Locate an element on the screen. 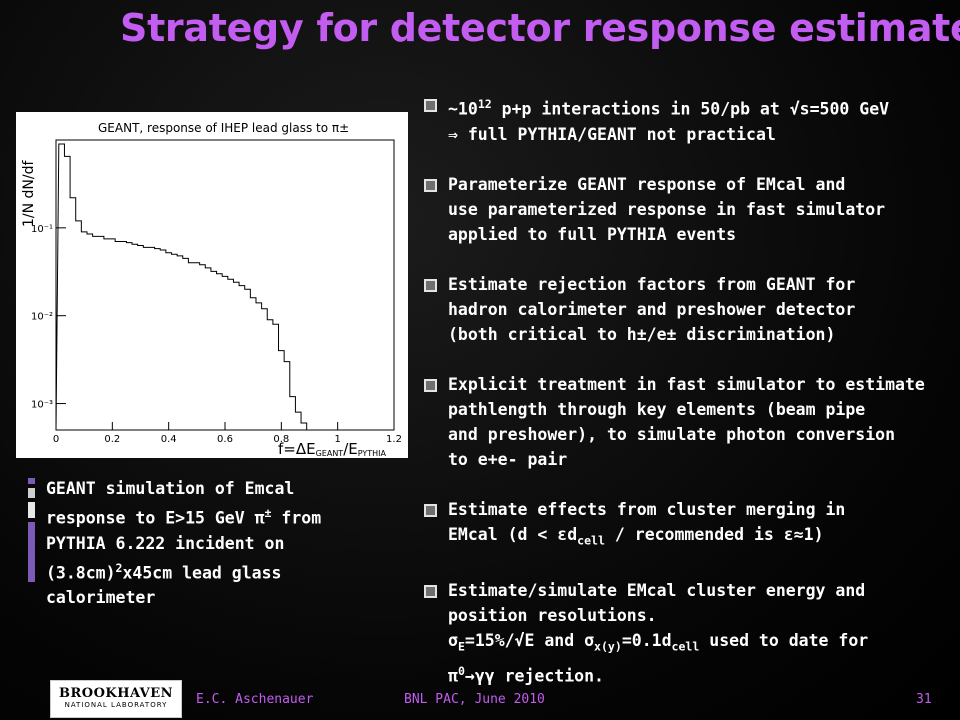 This screenshot has width=960, height=720. x-tick-label: 0.2 is located at coordinates (112, 439).